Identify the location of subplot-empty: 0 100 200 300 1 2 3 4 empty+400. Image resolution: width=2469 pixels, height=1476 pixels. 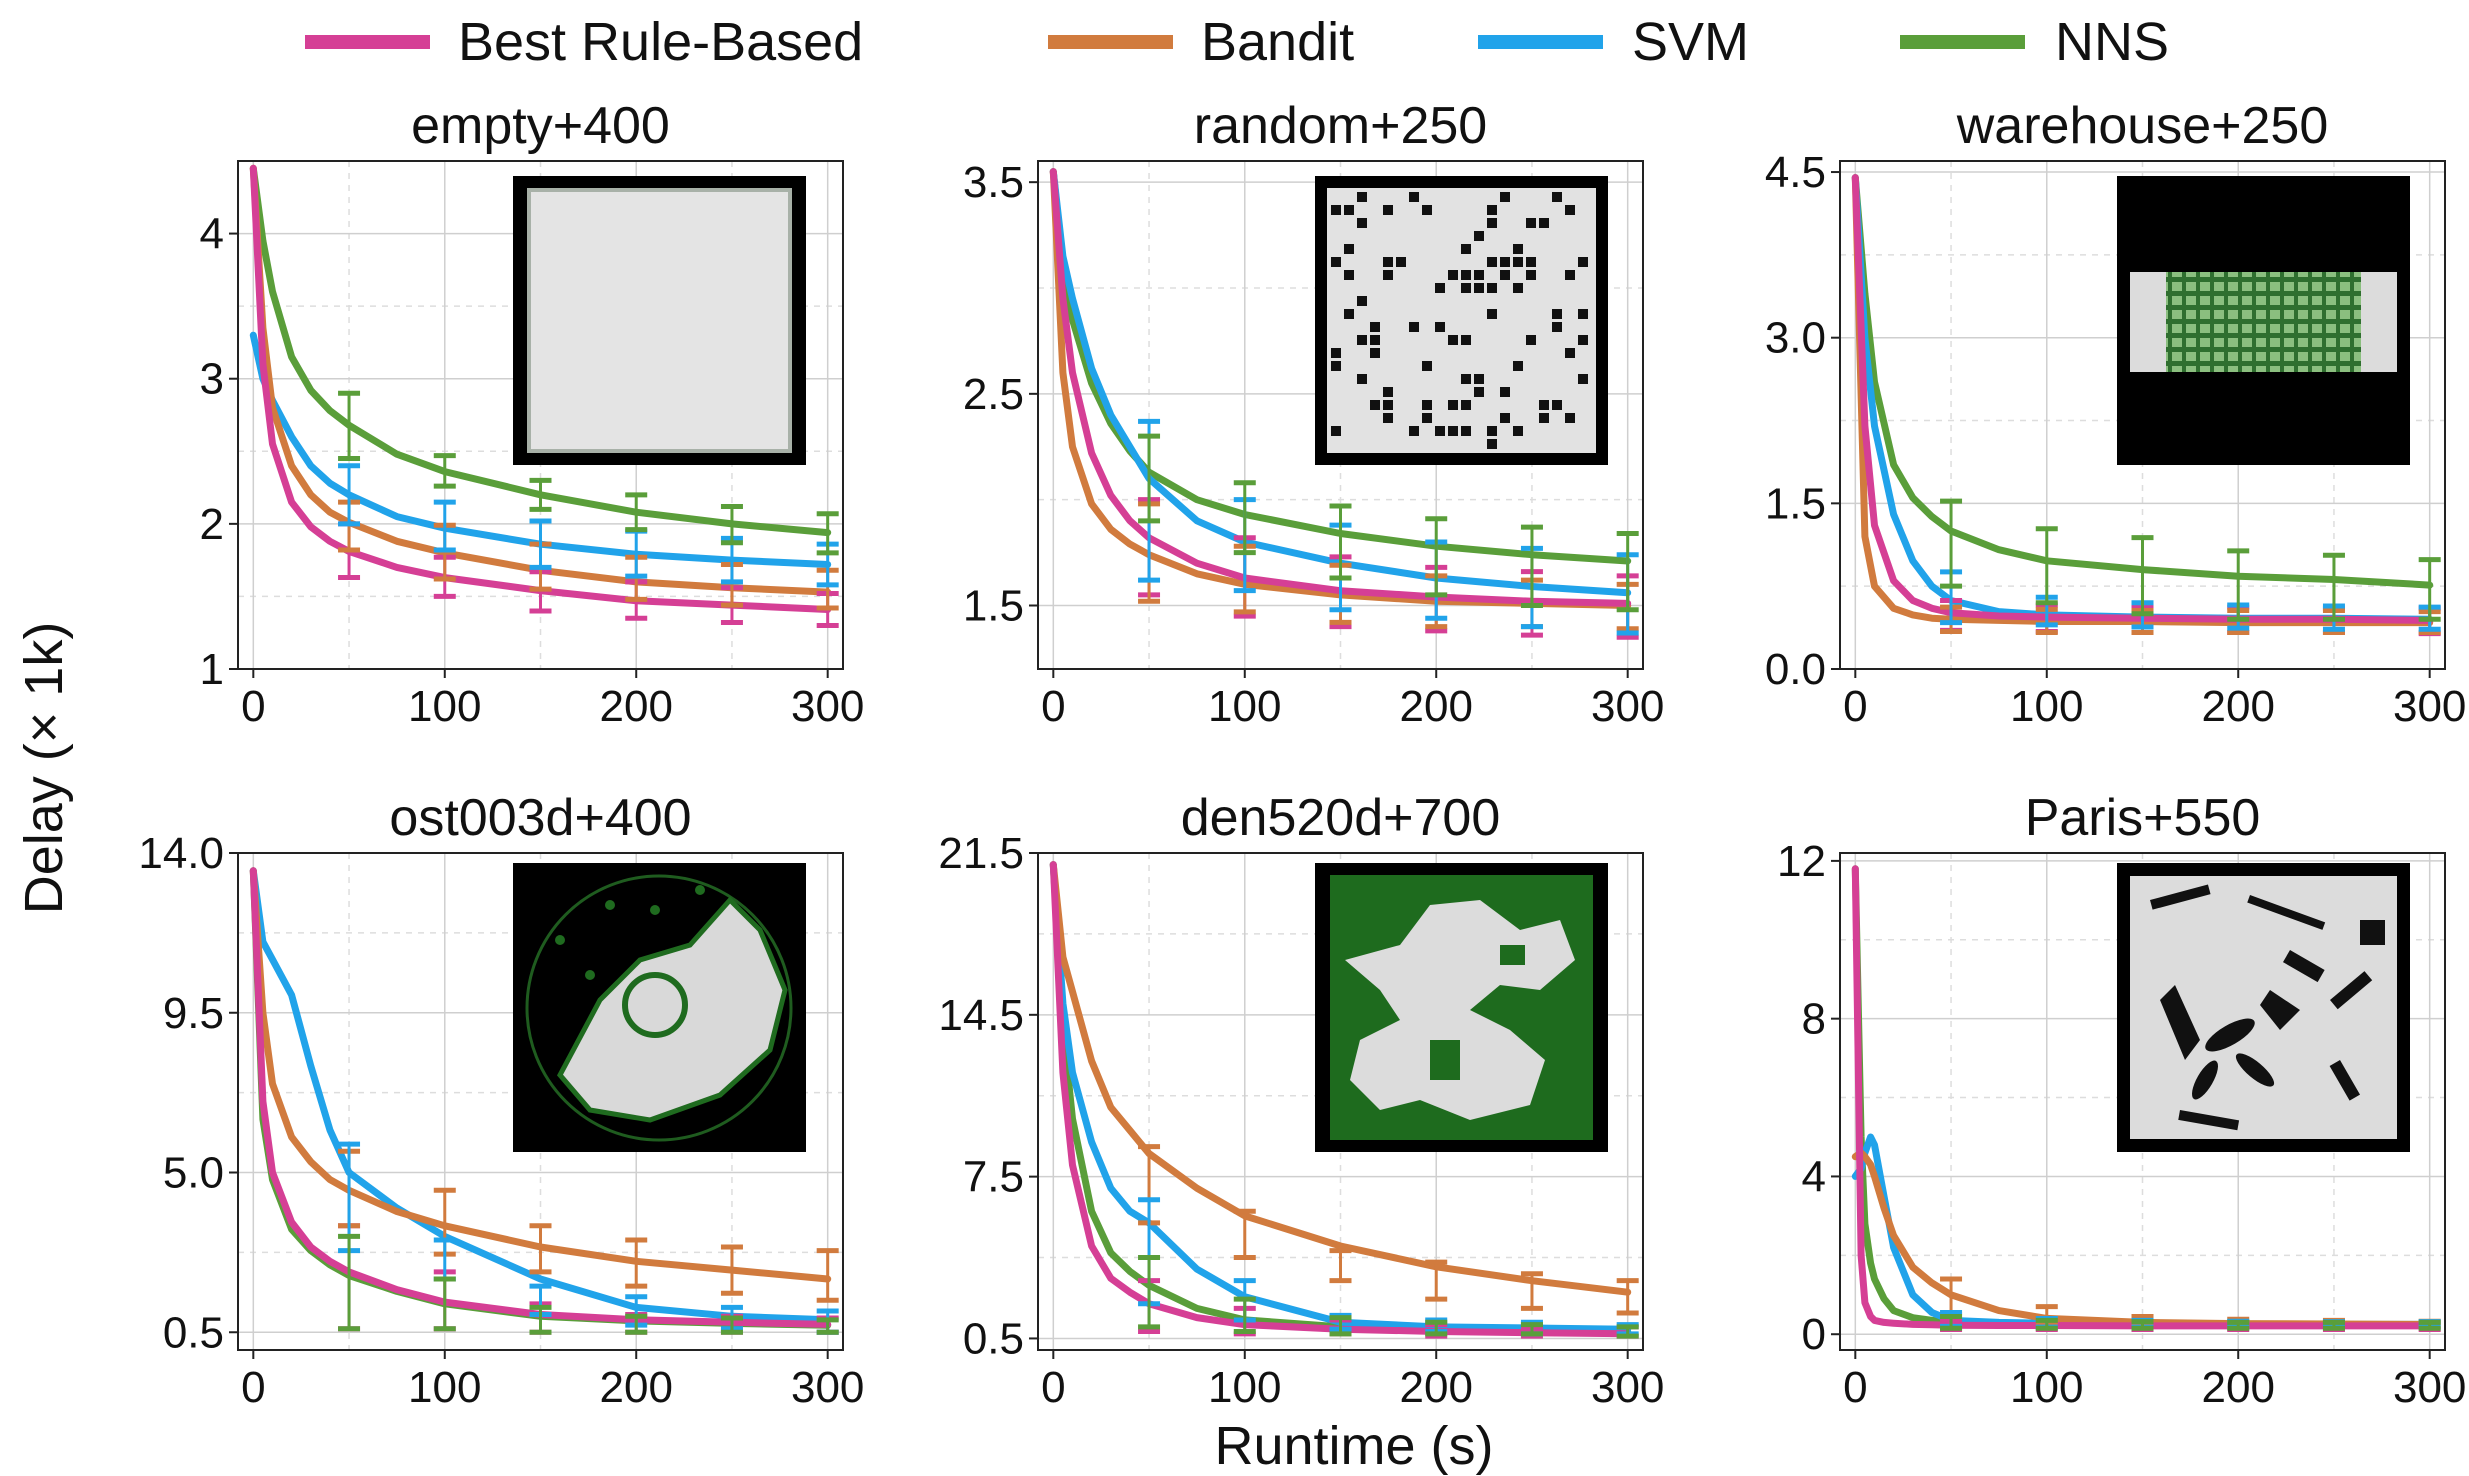
(532, 414).